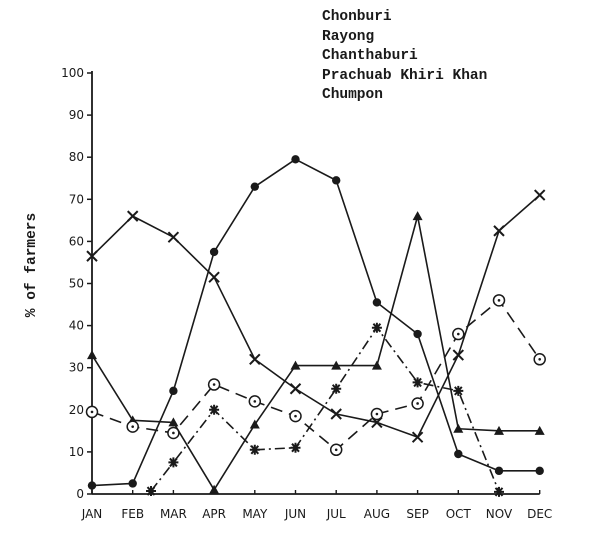 This screenshot has height=539, width=600. I want to click on x-tick-label: JUL, so click(336, 514).